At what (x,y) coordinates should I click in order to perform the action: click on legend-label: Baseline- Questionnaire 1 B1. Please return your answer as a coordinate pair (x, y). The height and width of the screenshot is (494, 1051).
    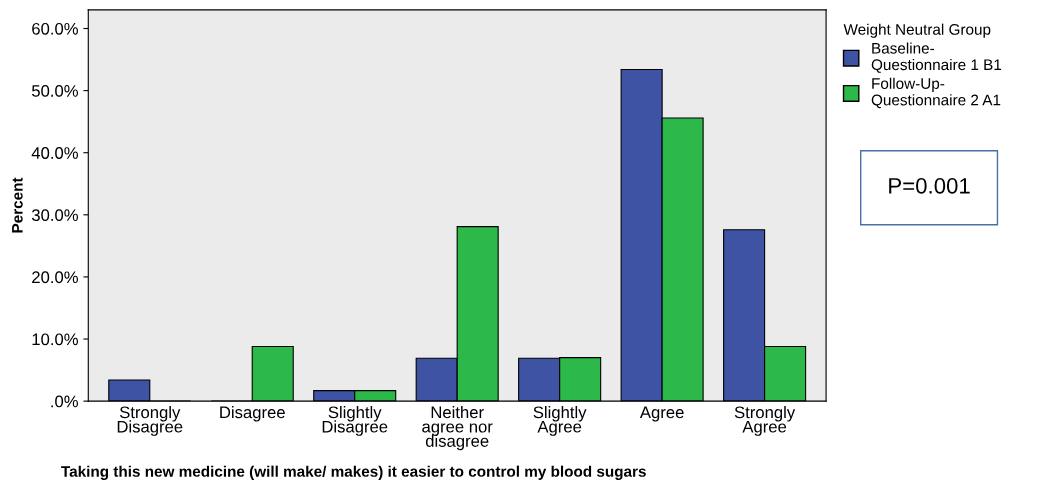
    Looking at the image, I should click on (936, 57).